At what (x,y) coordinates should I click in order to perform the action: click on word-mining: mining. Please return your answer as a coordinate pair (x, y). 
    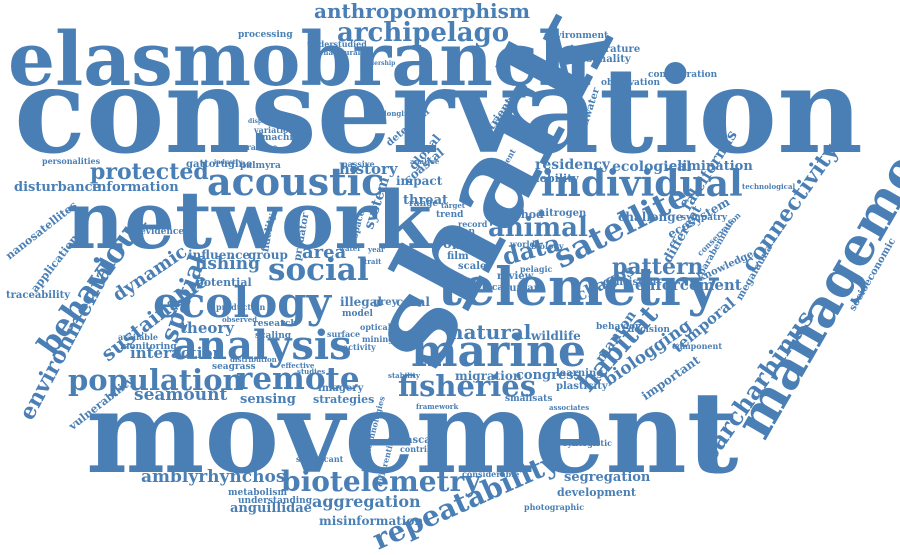
    Looking at the image, I should click on (378, 339).